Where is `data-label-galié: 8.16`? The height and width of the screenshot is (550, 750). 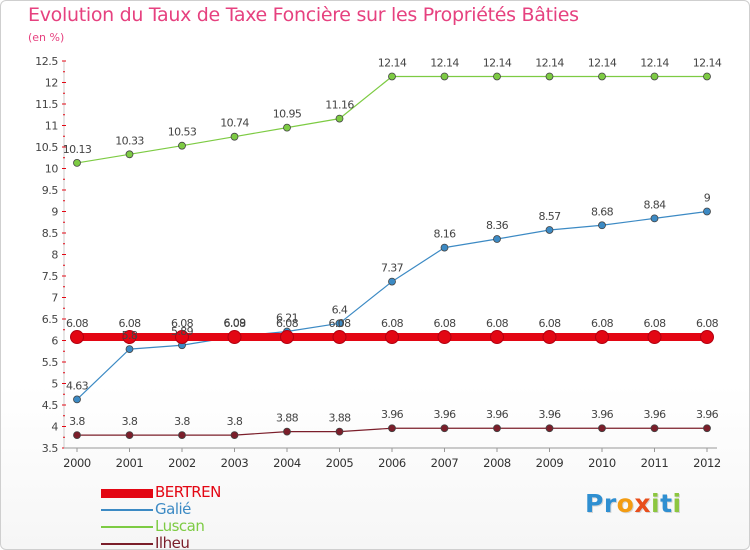
data-label-galié: 8.16 is located at coordinates (444, 234).